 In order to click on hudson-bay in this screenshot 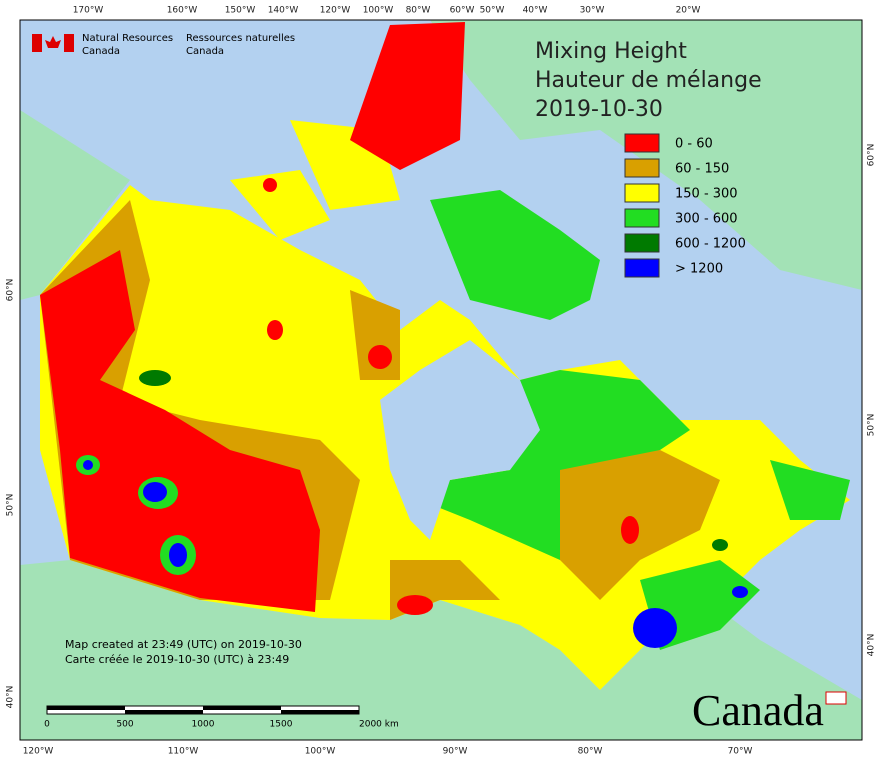, I will do `click(460, 440)`.